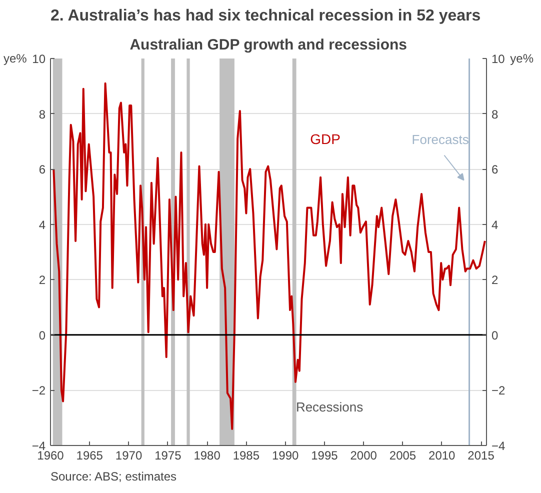 The width and height of the screenshot is (541, 493). Describe the element at coordinates (39, 59) in the screenshot. I see `y-tick-label: 10` at that location.